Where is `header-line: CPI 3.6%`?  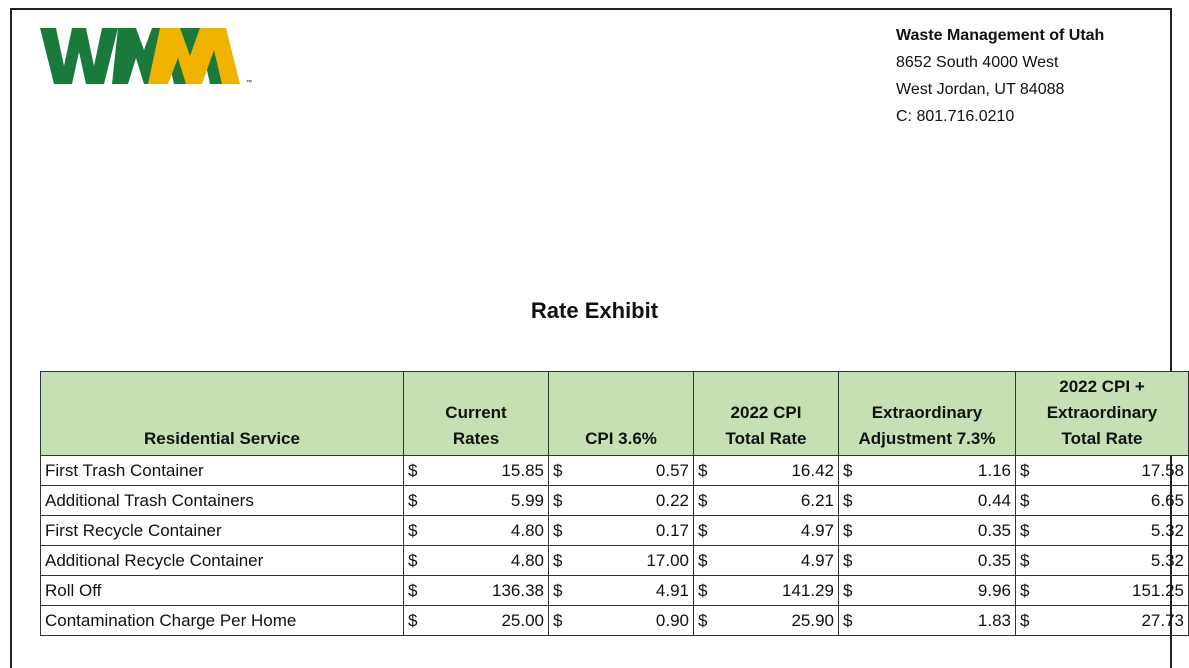 header-line: CPI 3.6% is located at coordinates (621, 438).